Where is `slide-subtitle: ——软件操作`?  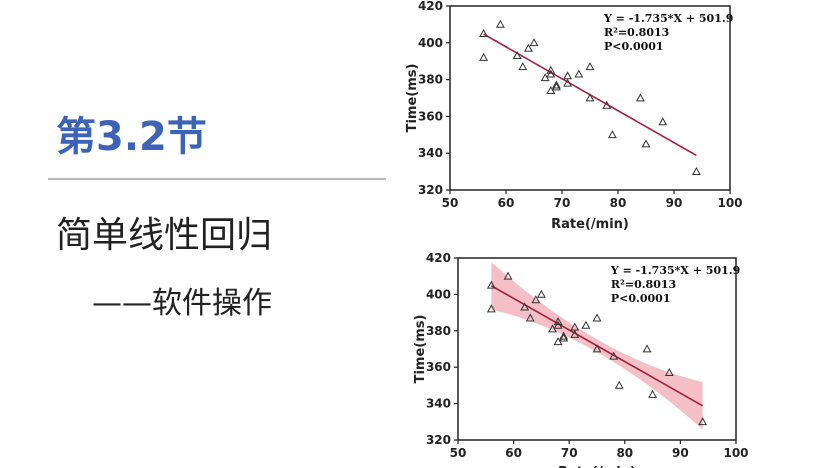
slide-subtitle: ——软件操作 is located at coordinates (182, 303).